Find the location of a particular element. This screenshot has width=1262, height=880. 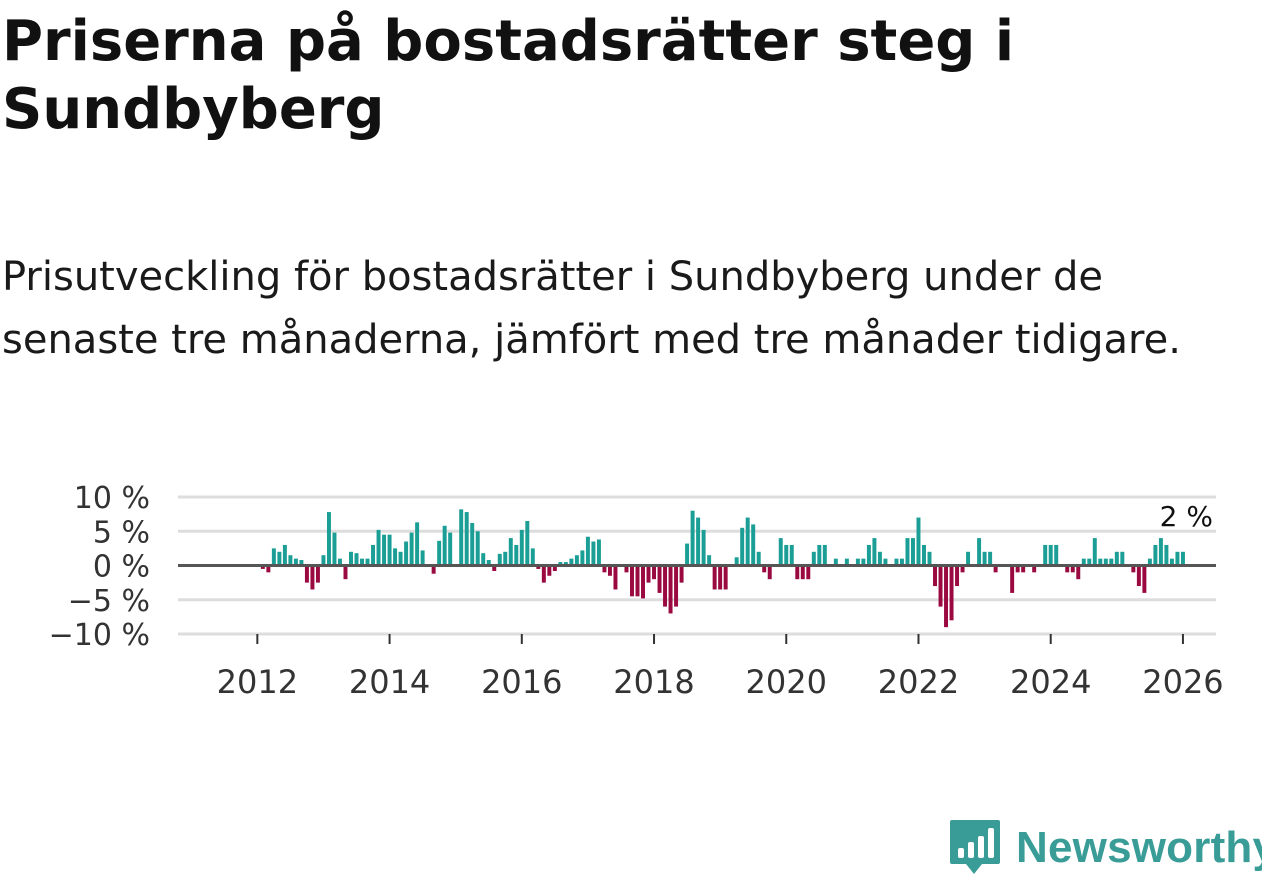

newsworthy-brand: Newsworthy is located at coordinates (1105, 848).